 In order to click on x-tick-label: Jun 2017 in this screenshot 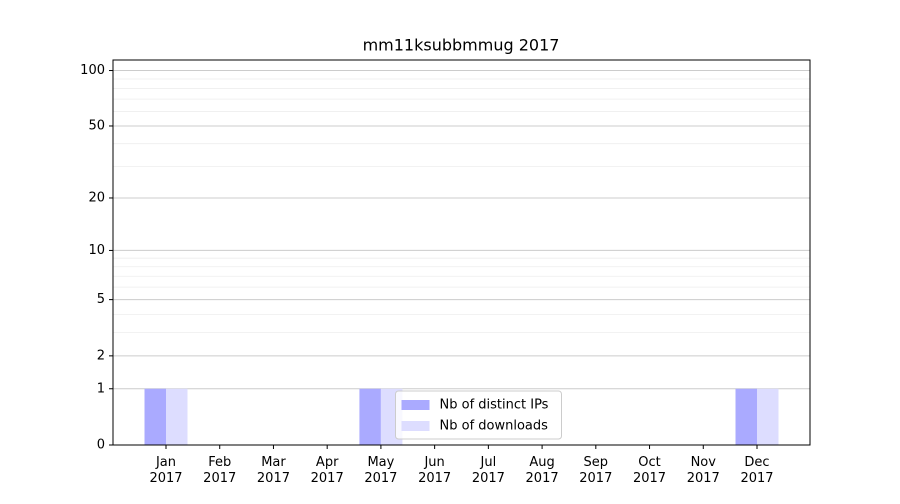, I will do `click(434, 470)`.